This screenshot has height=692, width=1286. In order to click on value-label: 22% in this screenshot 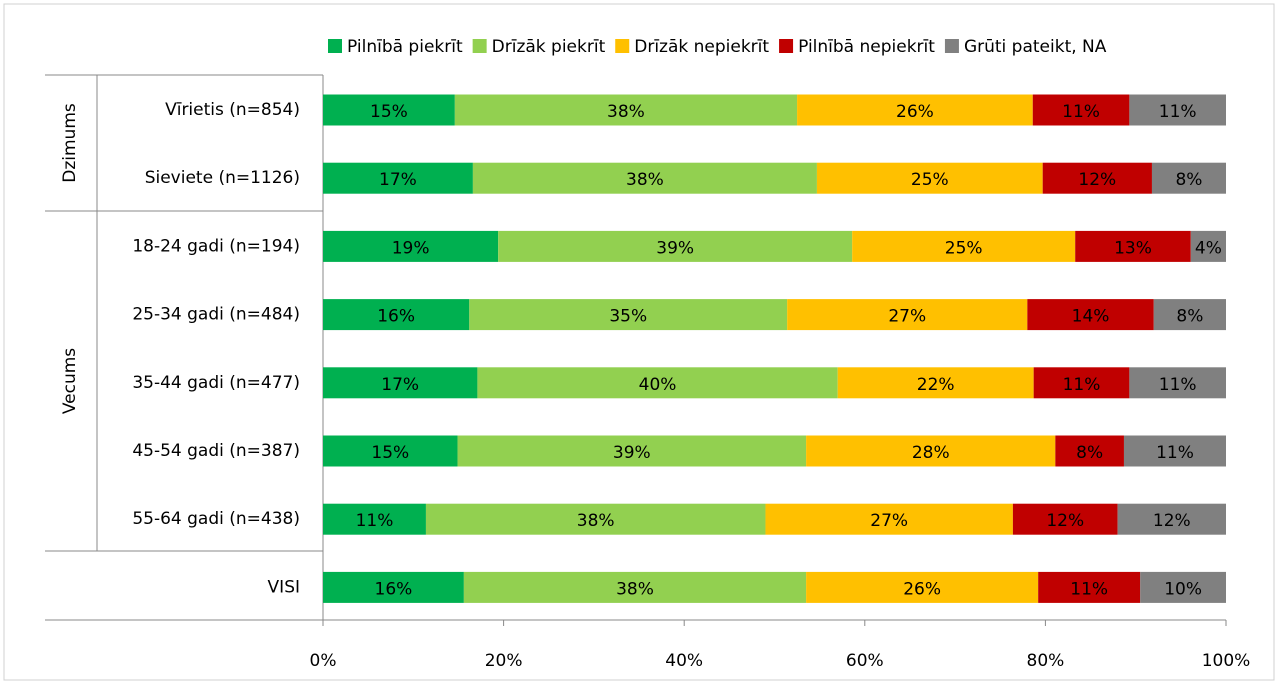, I will do `click(936, 385)`.